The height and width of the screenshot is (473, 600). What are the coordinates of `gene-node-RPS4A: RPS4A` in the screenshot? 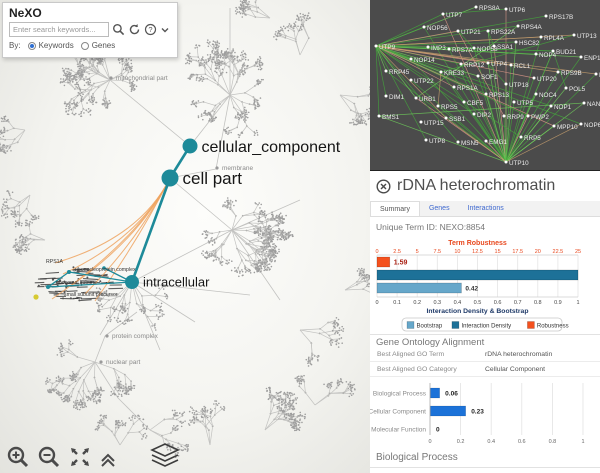 It's located at (529, 27).